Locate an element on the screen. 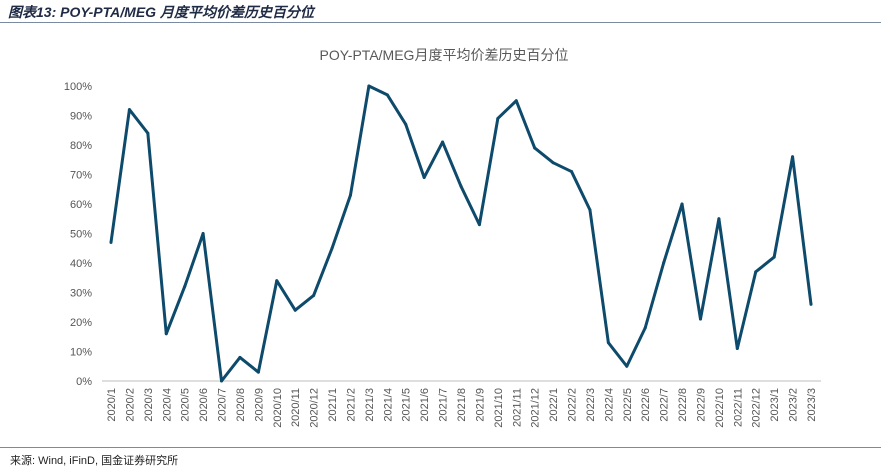 This screenshot has height=476, width=881. x-tick-label: 2022/1 is located at coordinates (554, 405).